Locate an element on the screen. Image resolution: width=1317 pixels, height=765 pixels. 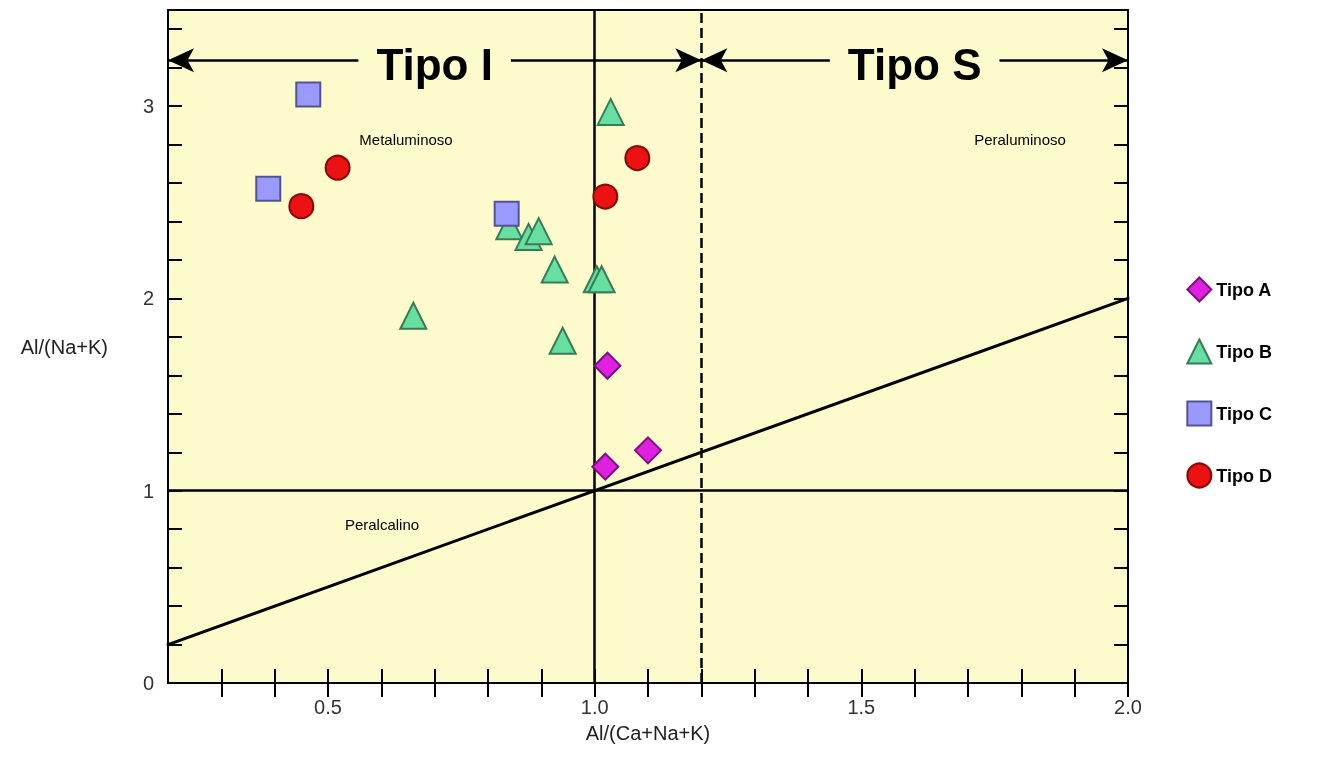
annotation: Tipo S is located at coordinates (914, 64).